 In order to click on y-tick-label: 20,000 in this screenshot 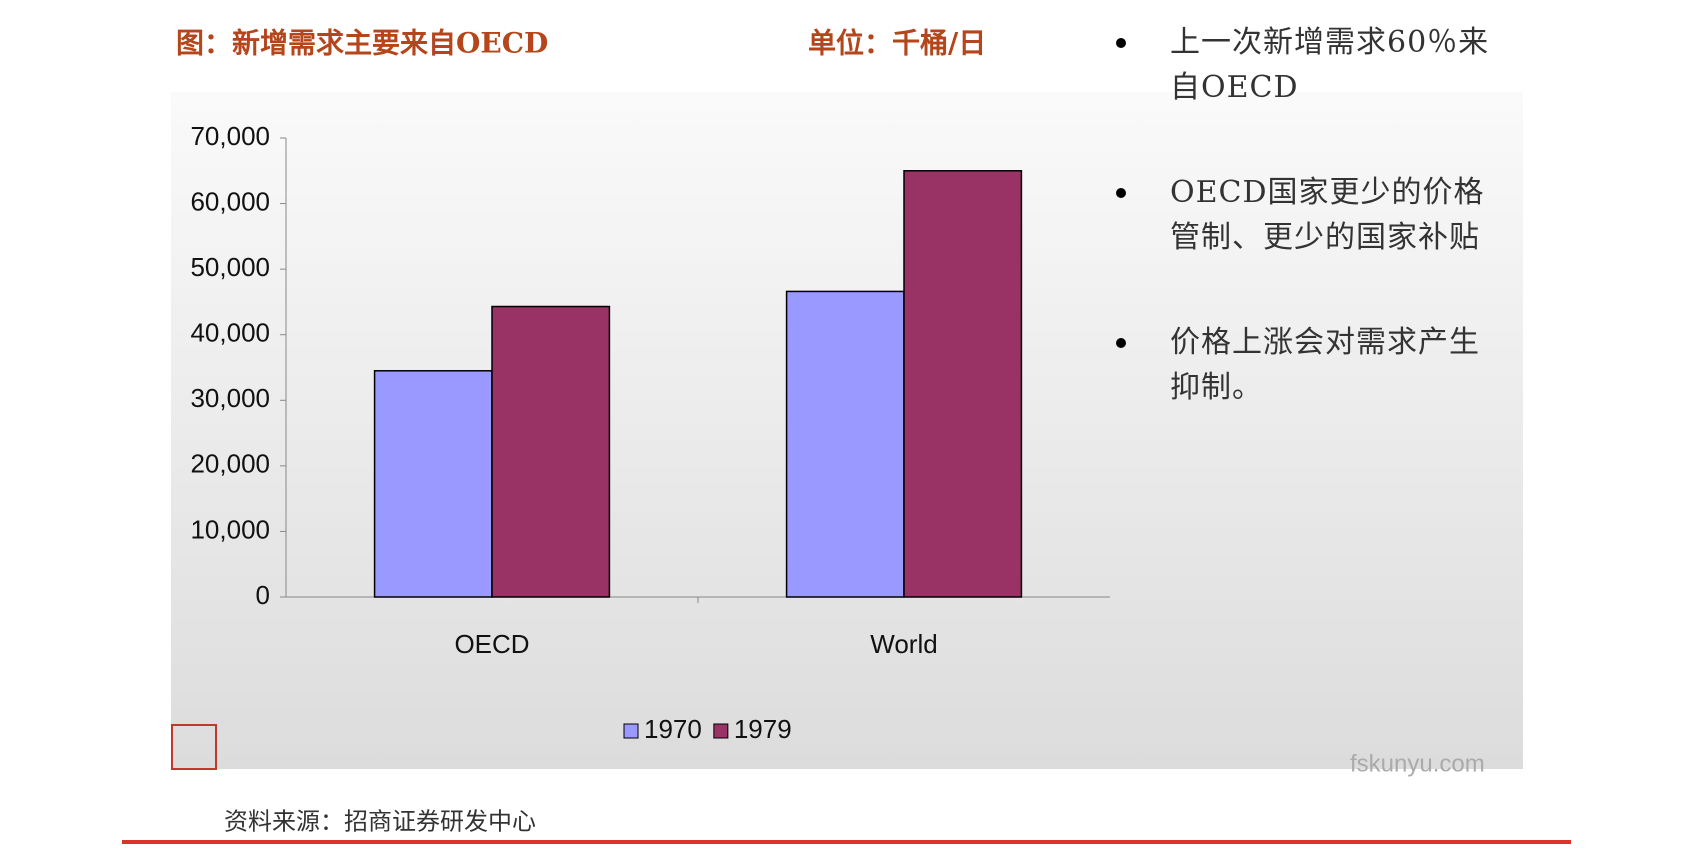, I will do `click(230, 464)`.